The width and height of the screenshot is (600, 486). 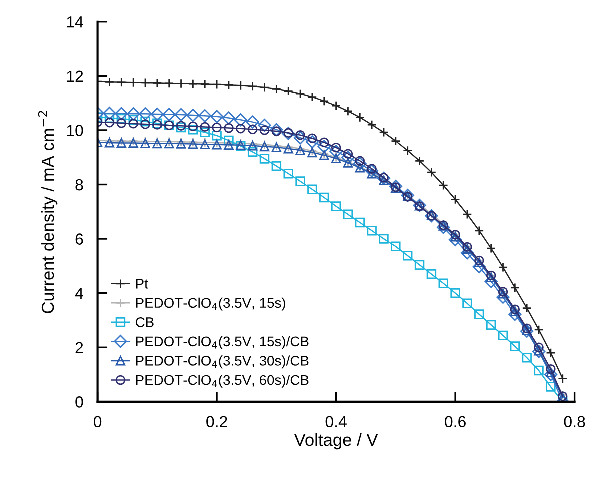 What do you see at coordinates (80, 239) in the screenshot?
I see `y-tick-label: 6` at bounding box center [80, 239].